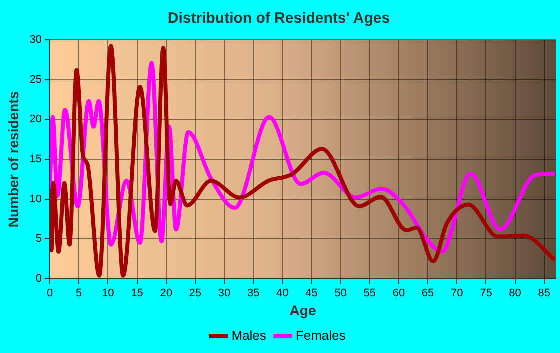 Image resolution: width=560 pixels, height=353 pixels. I want to click on x-tick-label: 80, so click(515, 294).